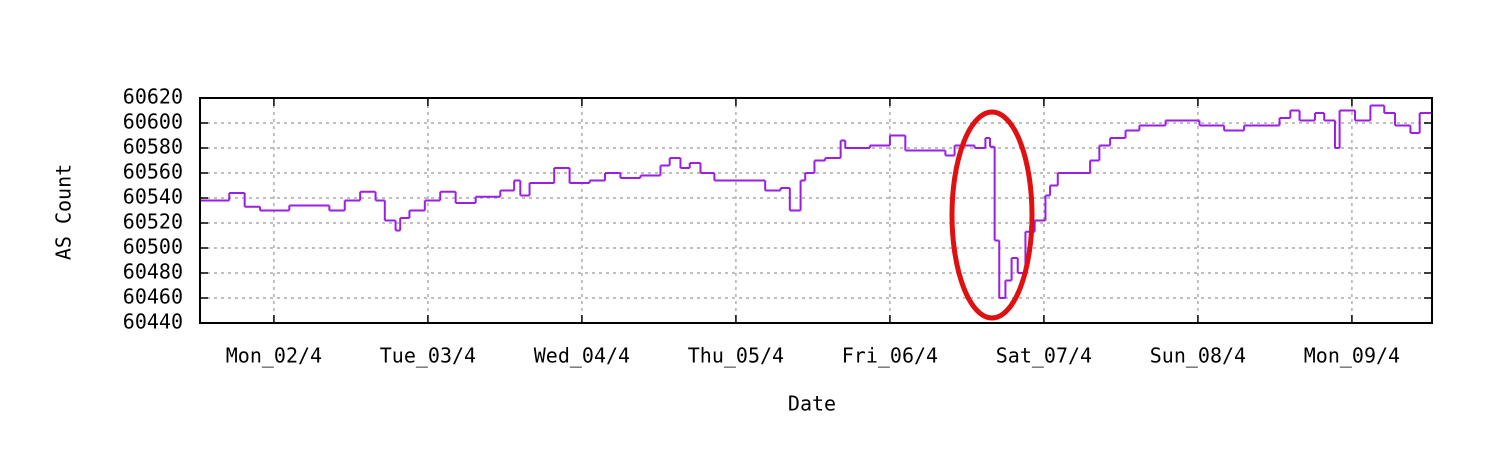 Image resolution: width=1502 pixels, height=469 pixels. Describe the element at coordinates (153, 97) in the screenshot. I see `y-tick-label: 60620` at that location.